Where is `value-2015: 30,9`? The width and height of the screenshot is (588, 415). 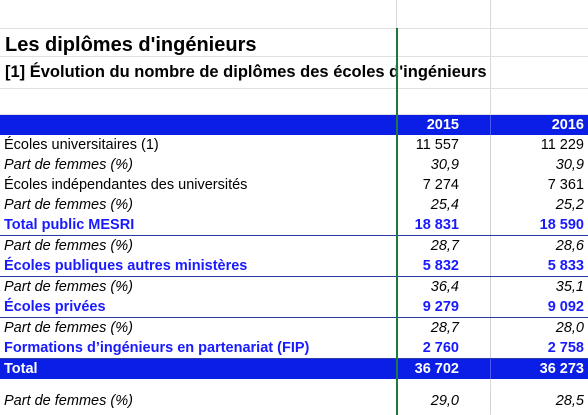 value-2015: 30,9 is located at coordinates (444, 165).